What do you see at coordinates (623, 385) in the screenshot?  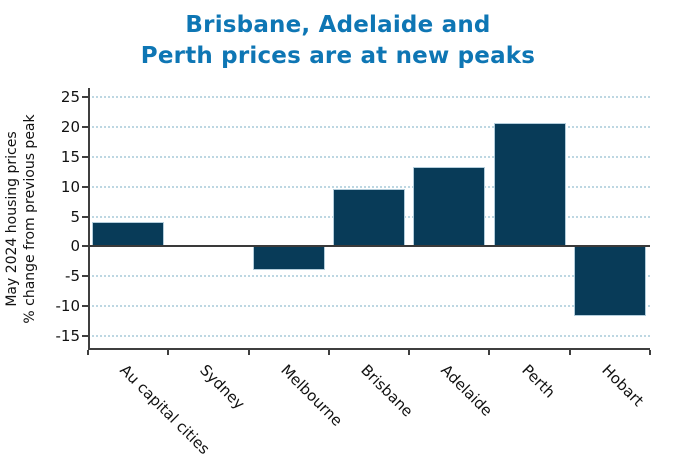 I see `x-tick-label-hobart: Hobart` at bounding box center [623, 385].